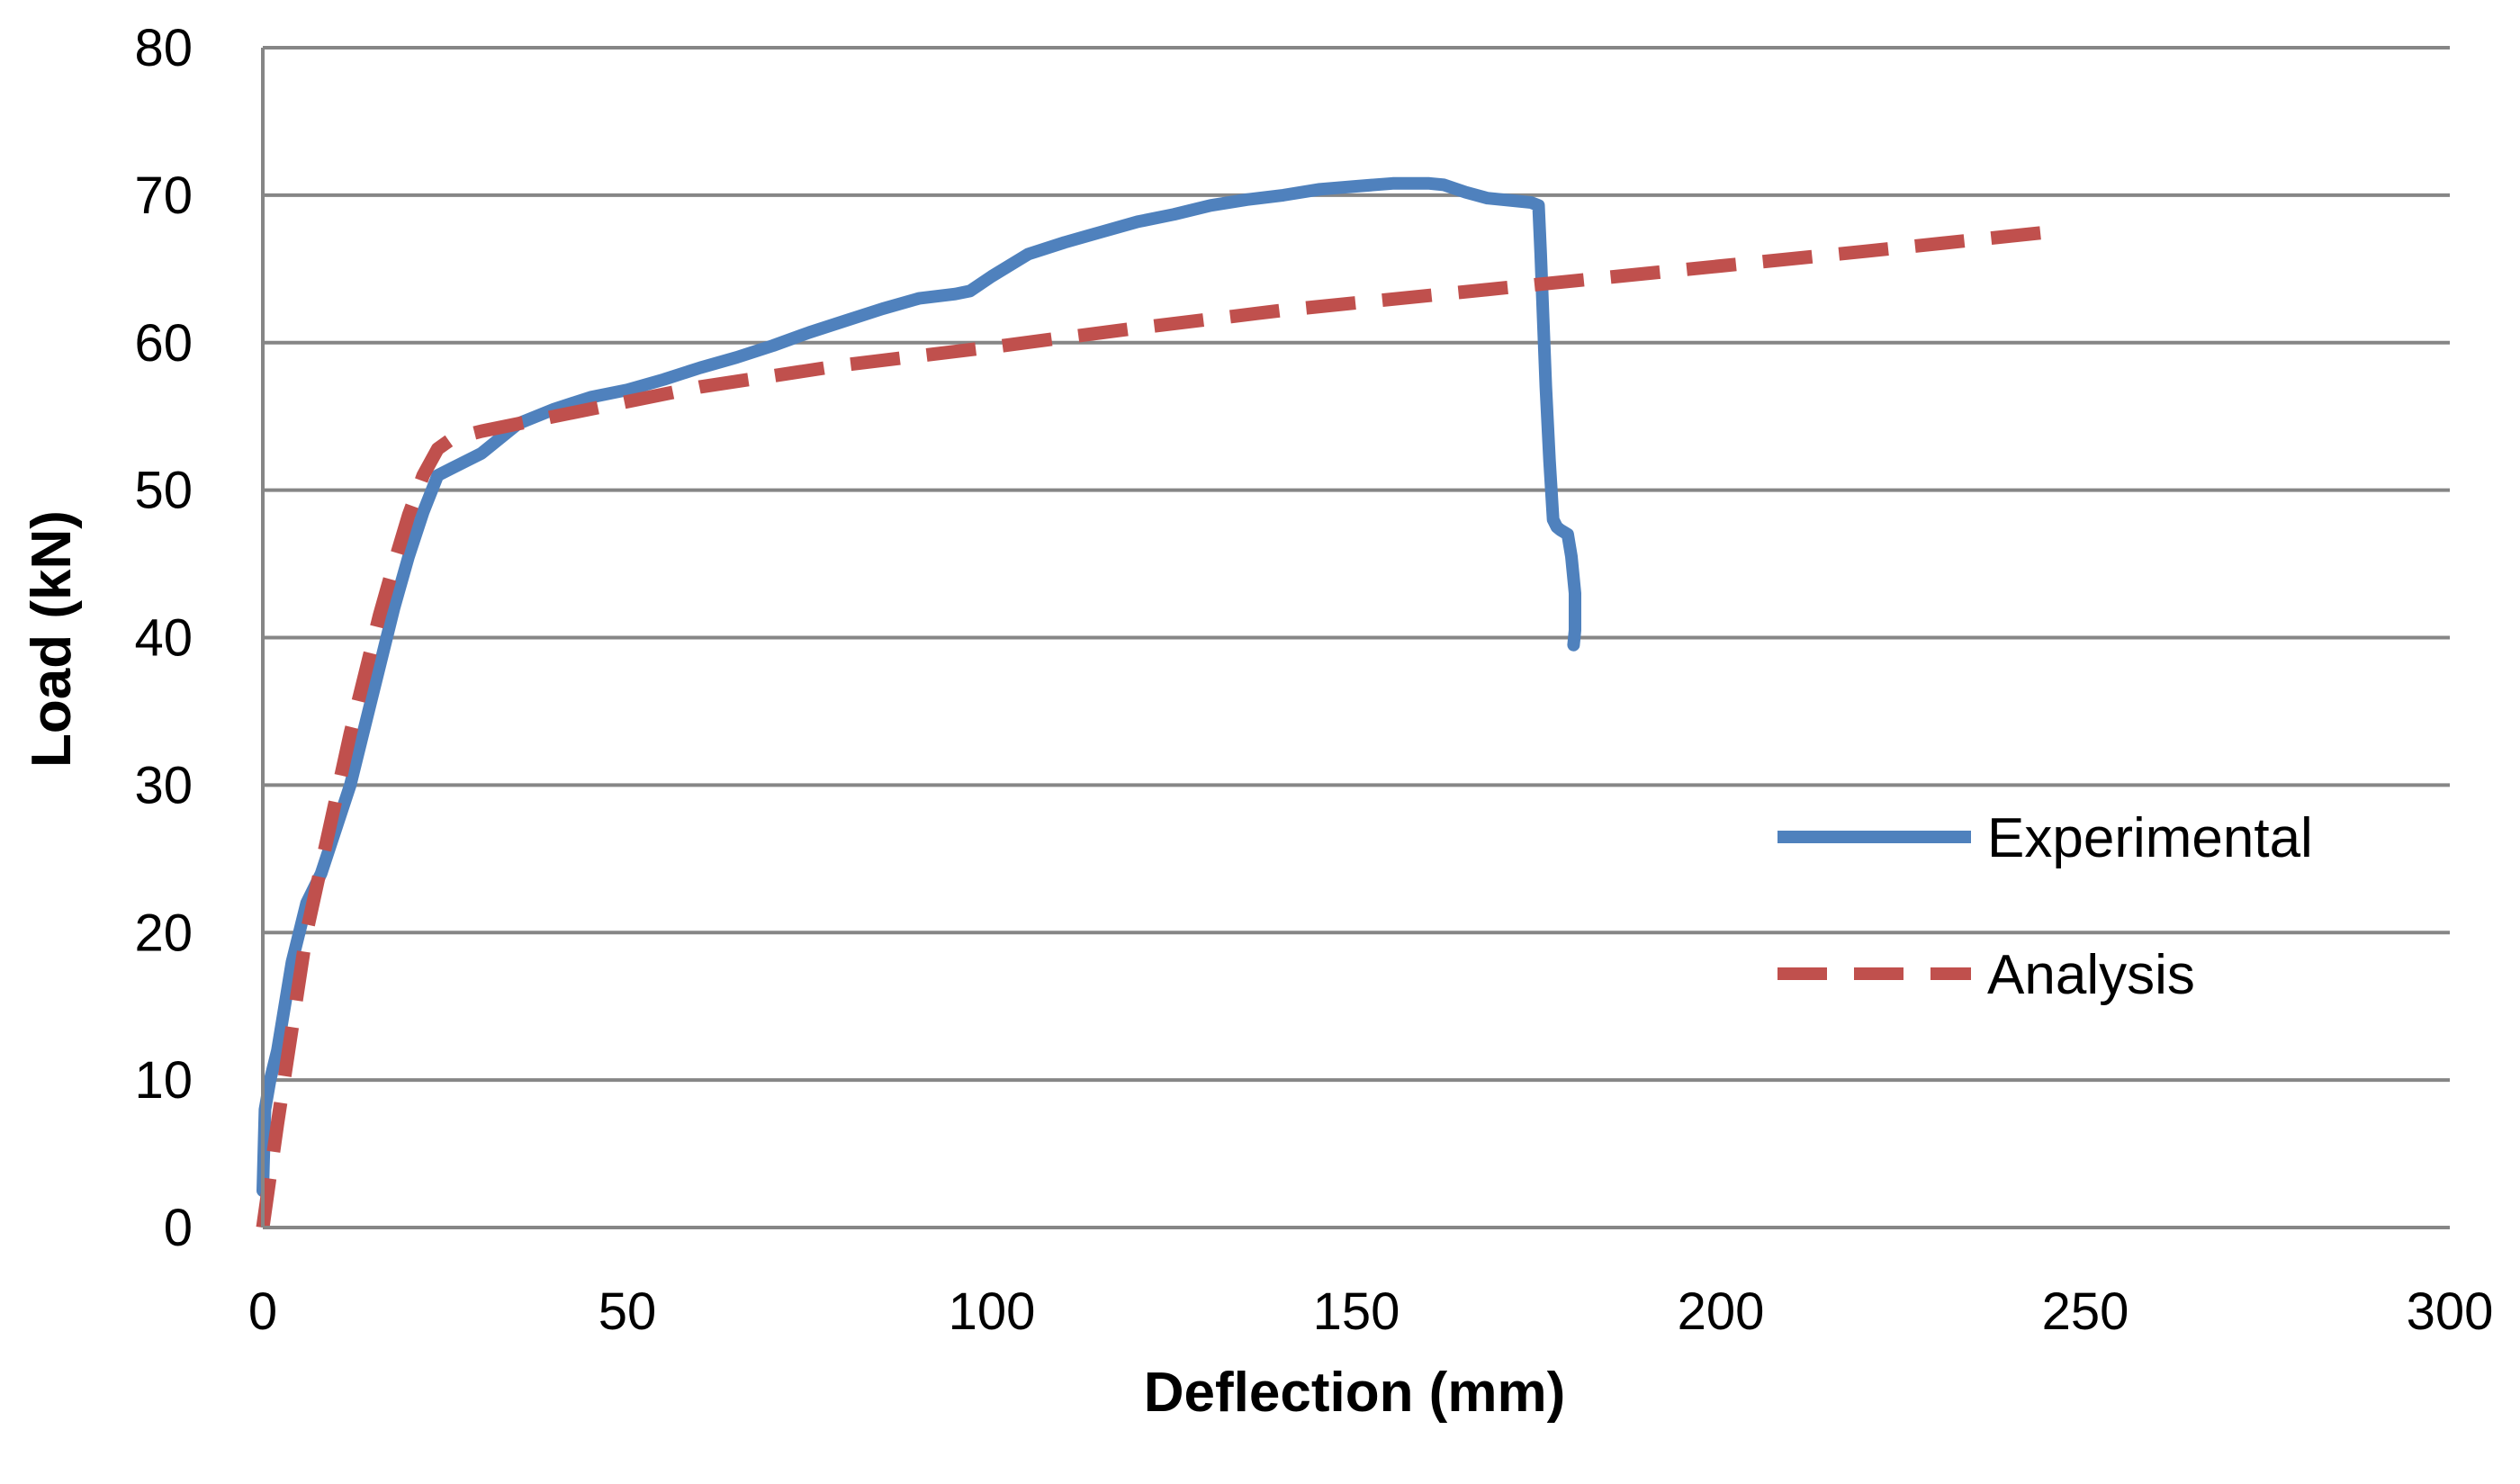 This screenshot has width=2520, height=1484. I want to click on y-tick-label: 40, so click(164, 639).